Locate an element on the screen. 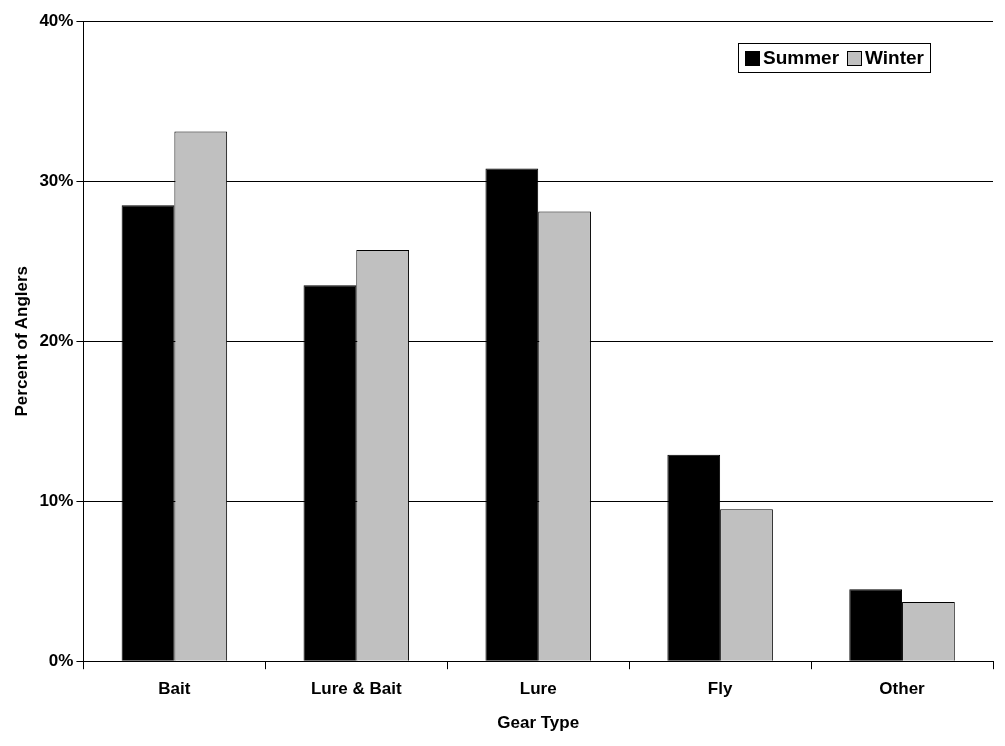  x-tick-label: Other is located at coordinates (902, 689).